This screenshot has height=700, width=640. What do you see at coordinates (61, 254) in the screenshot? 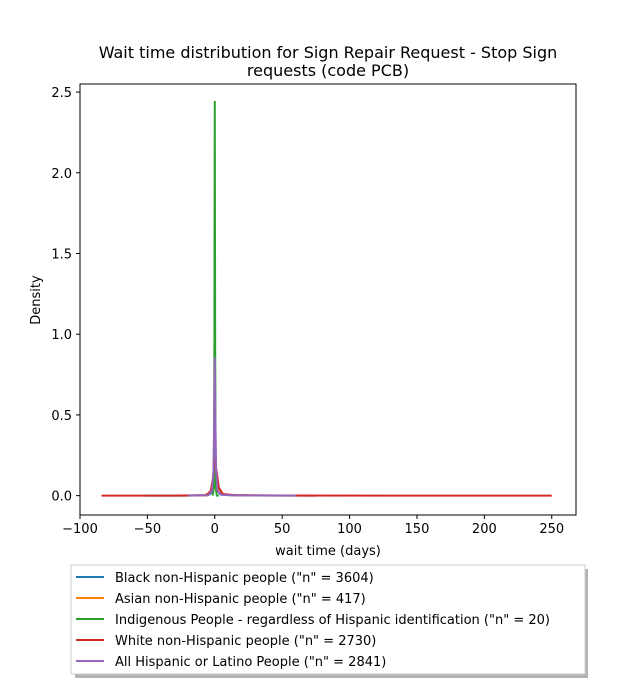
I see `y-tick-label-3: 1.5` at bounding box center [61, 254].